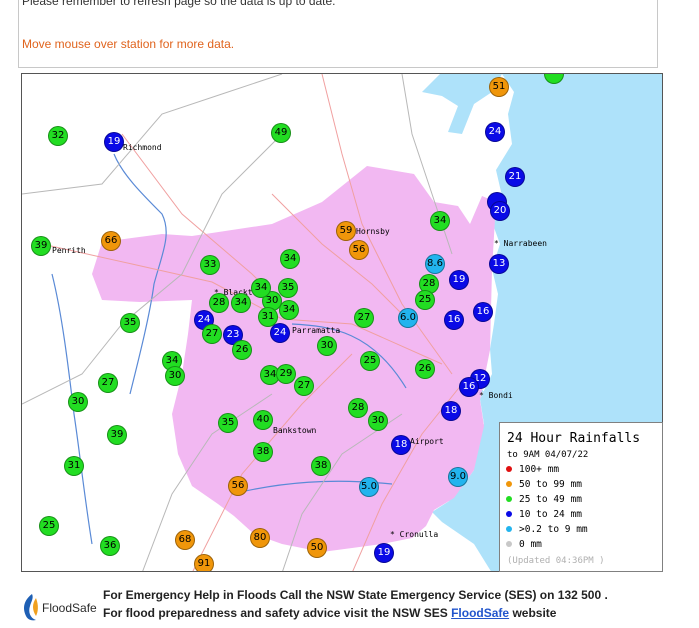 This screenshot has width=699, height=628. I want to click on rain-station-marker: 32, so click(58, 136).